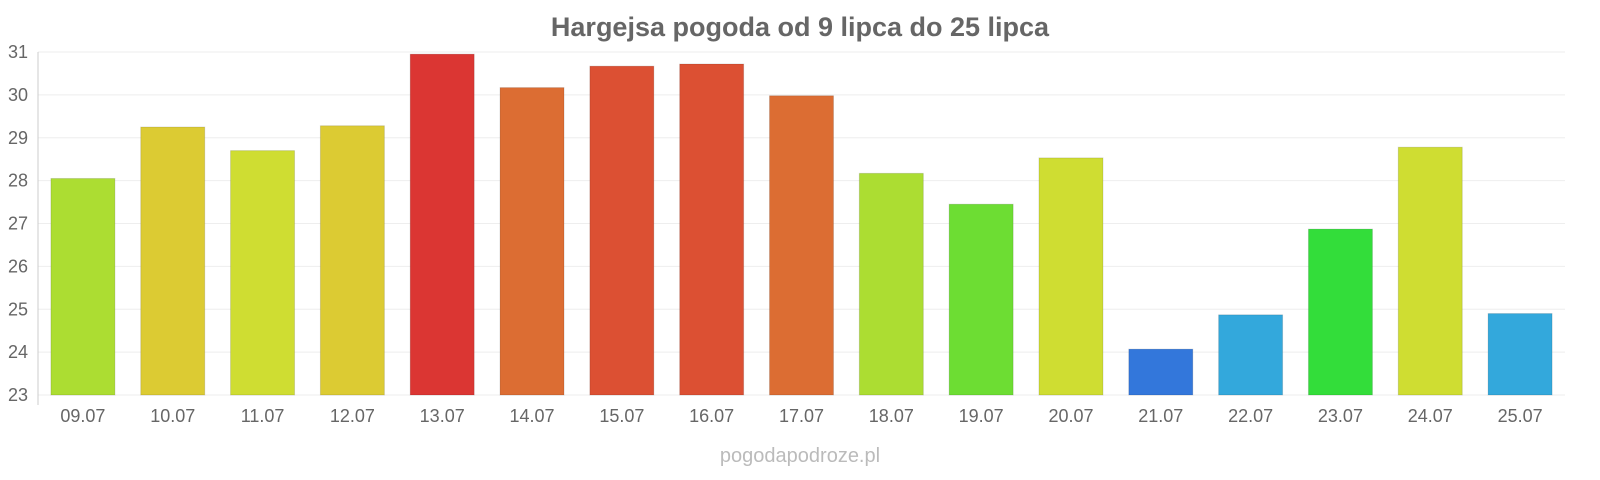 Image resolution: width=1600 pixels, height=480 pixels. Describe the element at coordinates (891, 284) in the screenshot. I see `bar-18.07` at that location.